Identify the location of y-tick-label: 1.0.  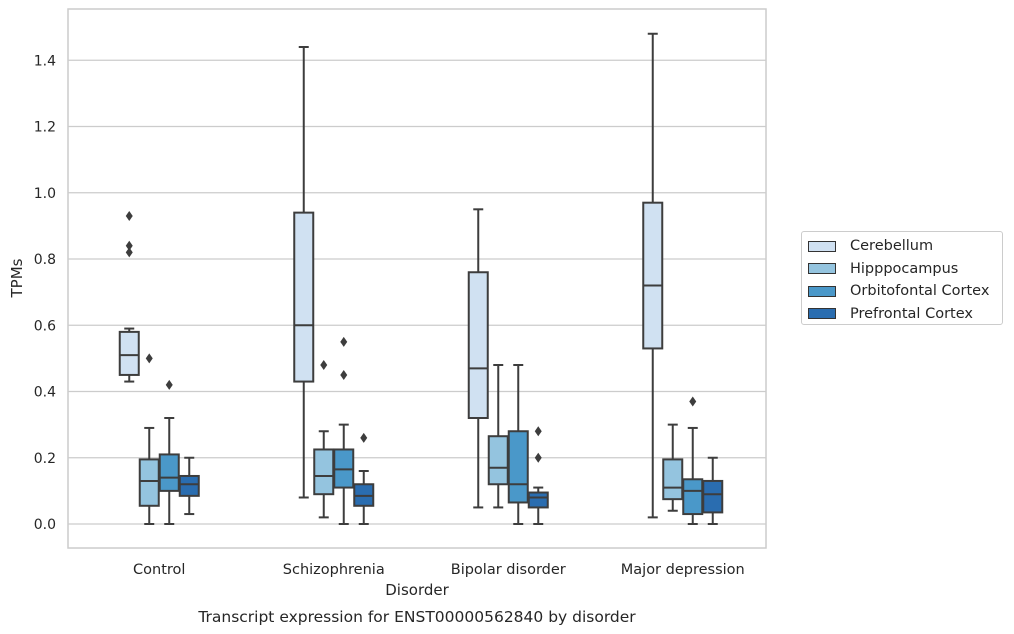
(45, 194).